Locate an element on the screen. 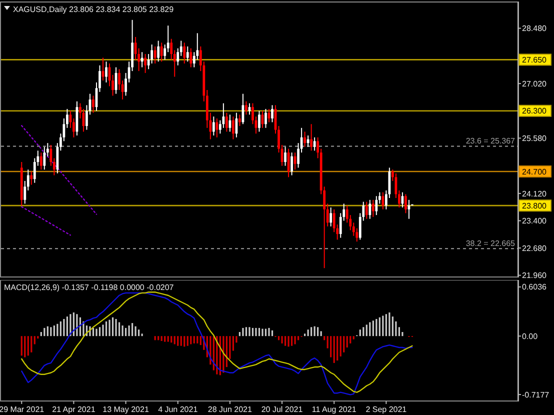 The width and height of the screenshot is (554, 415). ref-line-label: 23.6 = 25.367 is located at coordinates (491, 141).